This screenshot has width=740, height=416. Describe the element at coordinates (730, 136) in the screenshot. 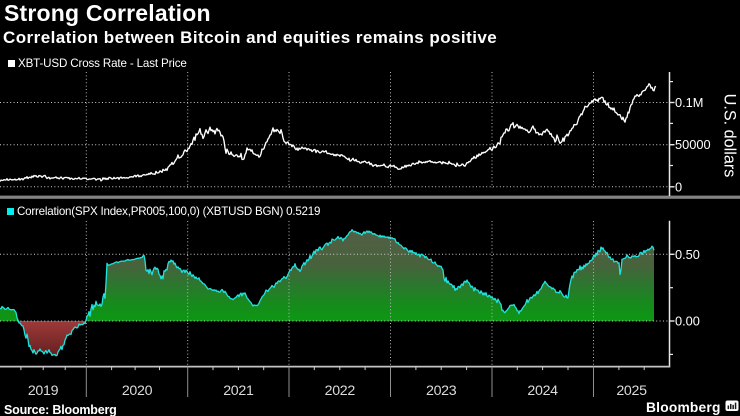

I see `svg-text: U.S. dollars` at that location.